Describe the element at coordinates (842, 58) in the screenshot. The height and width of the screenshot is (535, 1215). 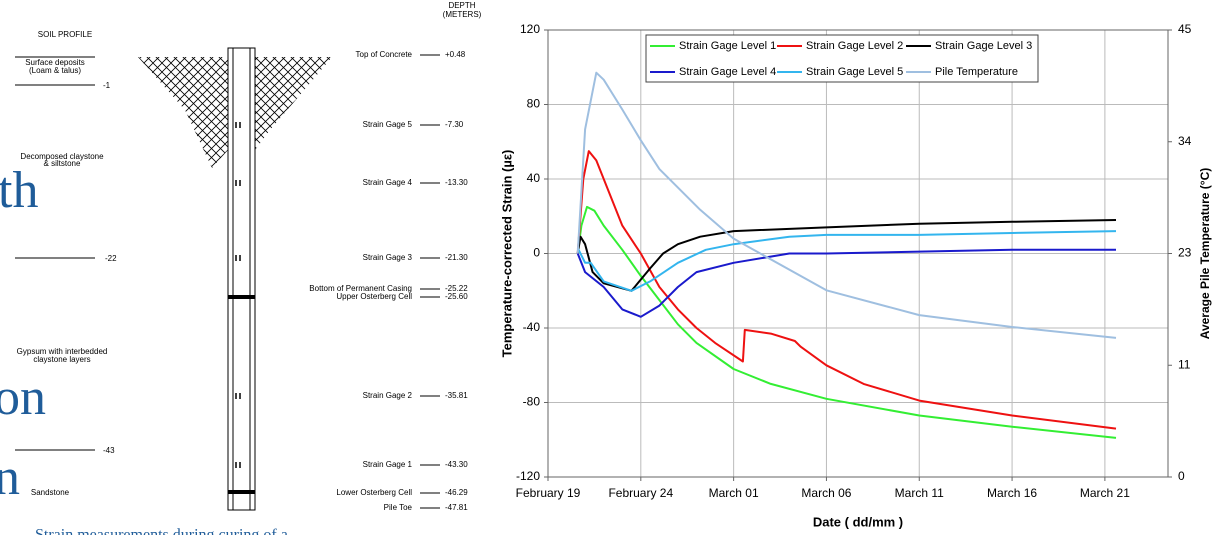
I see `legend-box` at that location.